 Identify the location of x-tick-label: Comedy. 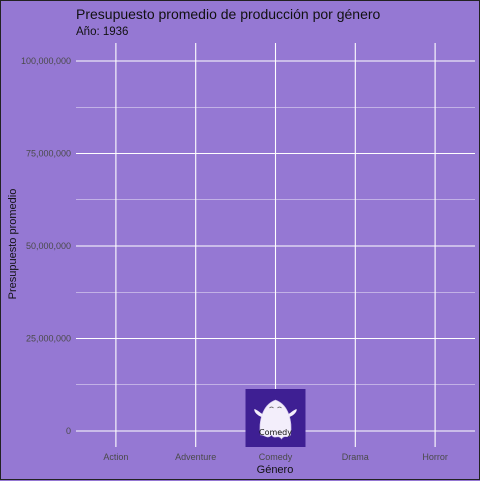
(276, 457).